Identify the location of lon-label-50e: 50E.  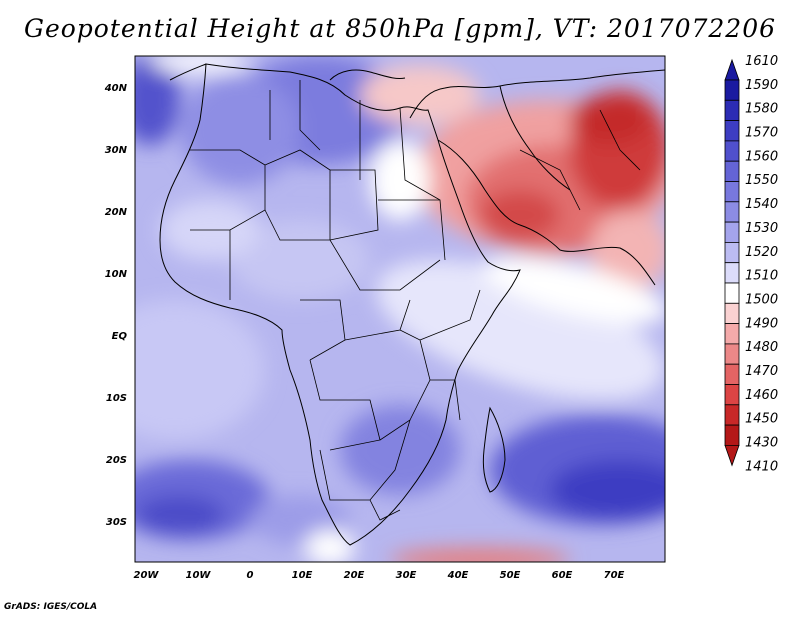
(510, 575).